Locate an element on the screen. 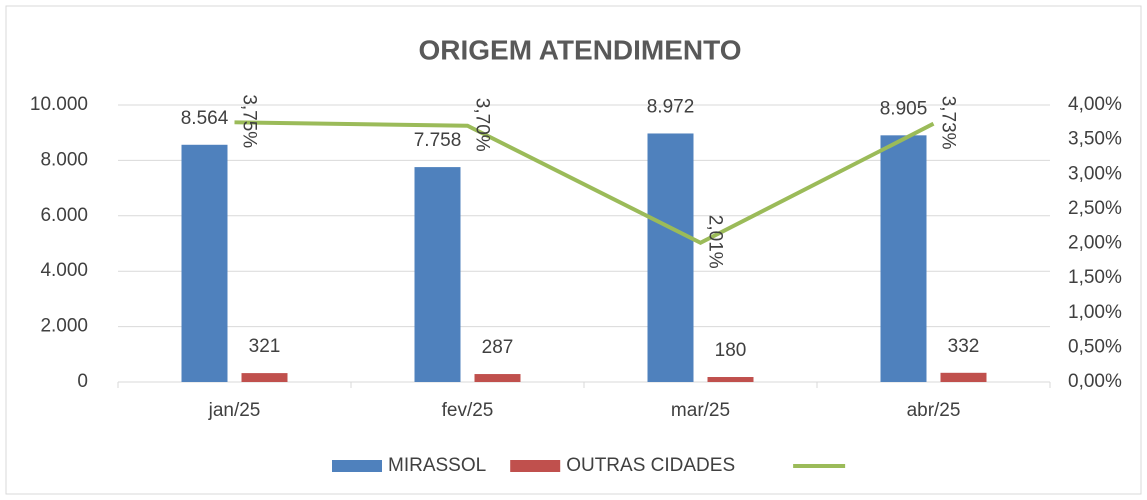  y-tick-label: 0 is located at coordinates (82, 381).